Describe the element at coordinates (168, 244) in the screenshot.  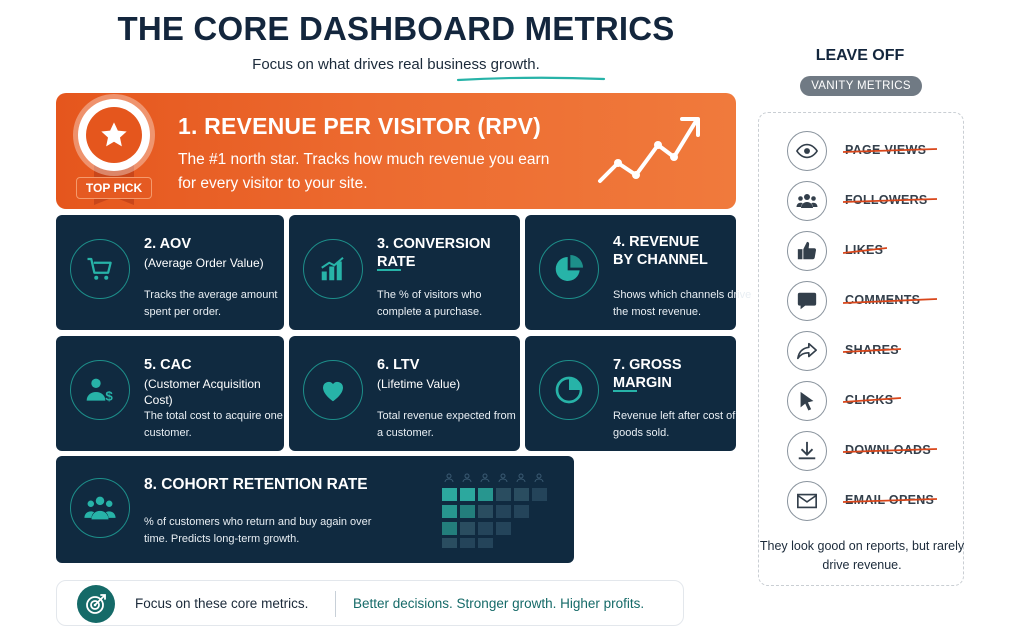
I see `card-title: 2. AOV` at that location.